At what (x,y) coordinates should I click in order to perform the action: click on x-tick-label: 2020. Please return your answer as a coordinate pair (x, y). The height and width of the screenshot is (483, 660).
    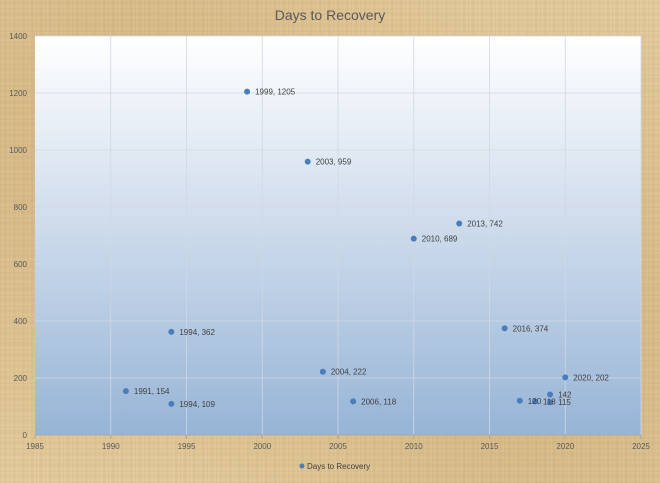
    Looking at the image, I should click on (565, 446).